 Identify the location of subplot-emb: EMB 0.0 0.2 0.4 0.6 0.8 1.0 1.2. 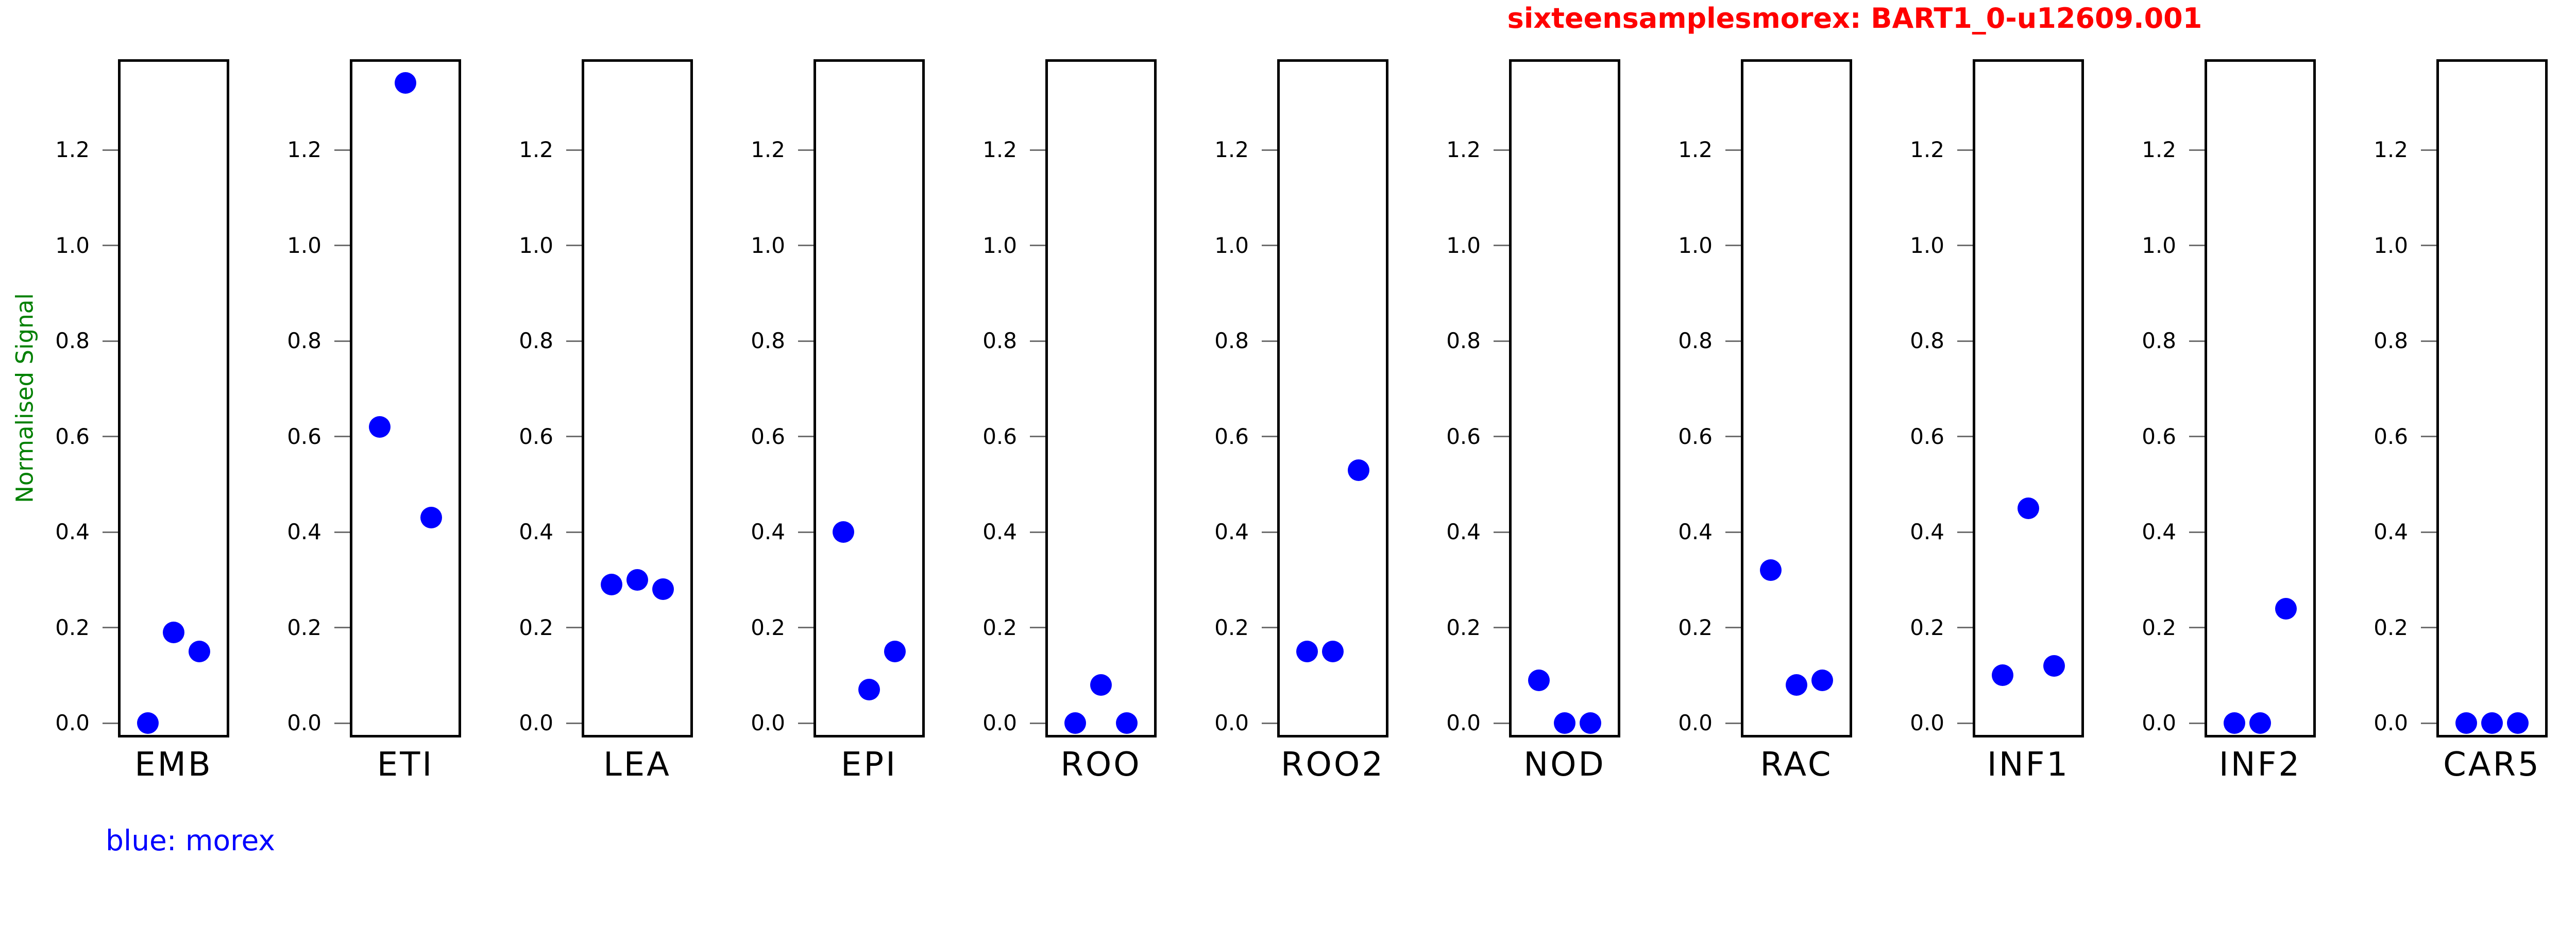
(116, 463).